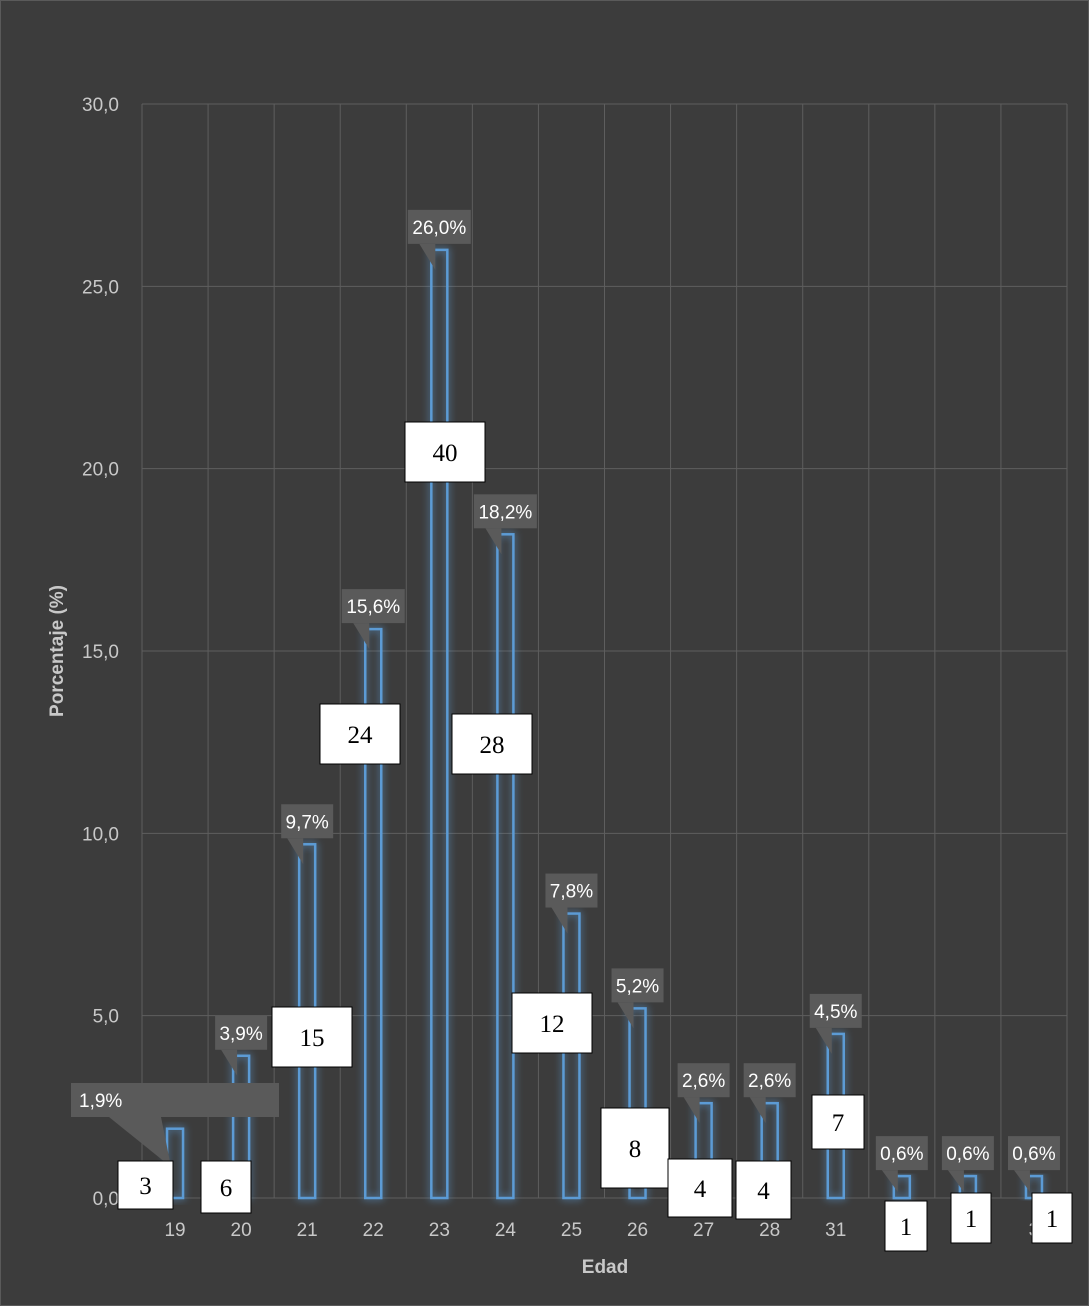 Image resolution: width=1089 pixels, height=1307 pixels. What do you see at coordinates (100, 105) in the screenshot?
I see `y-tick-label: 30,0` at bounding box center [100, 105].